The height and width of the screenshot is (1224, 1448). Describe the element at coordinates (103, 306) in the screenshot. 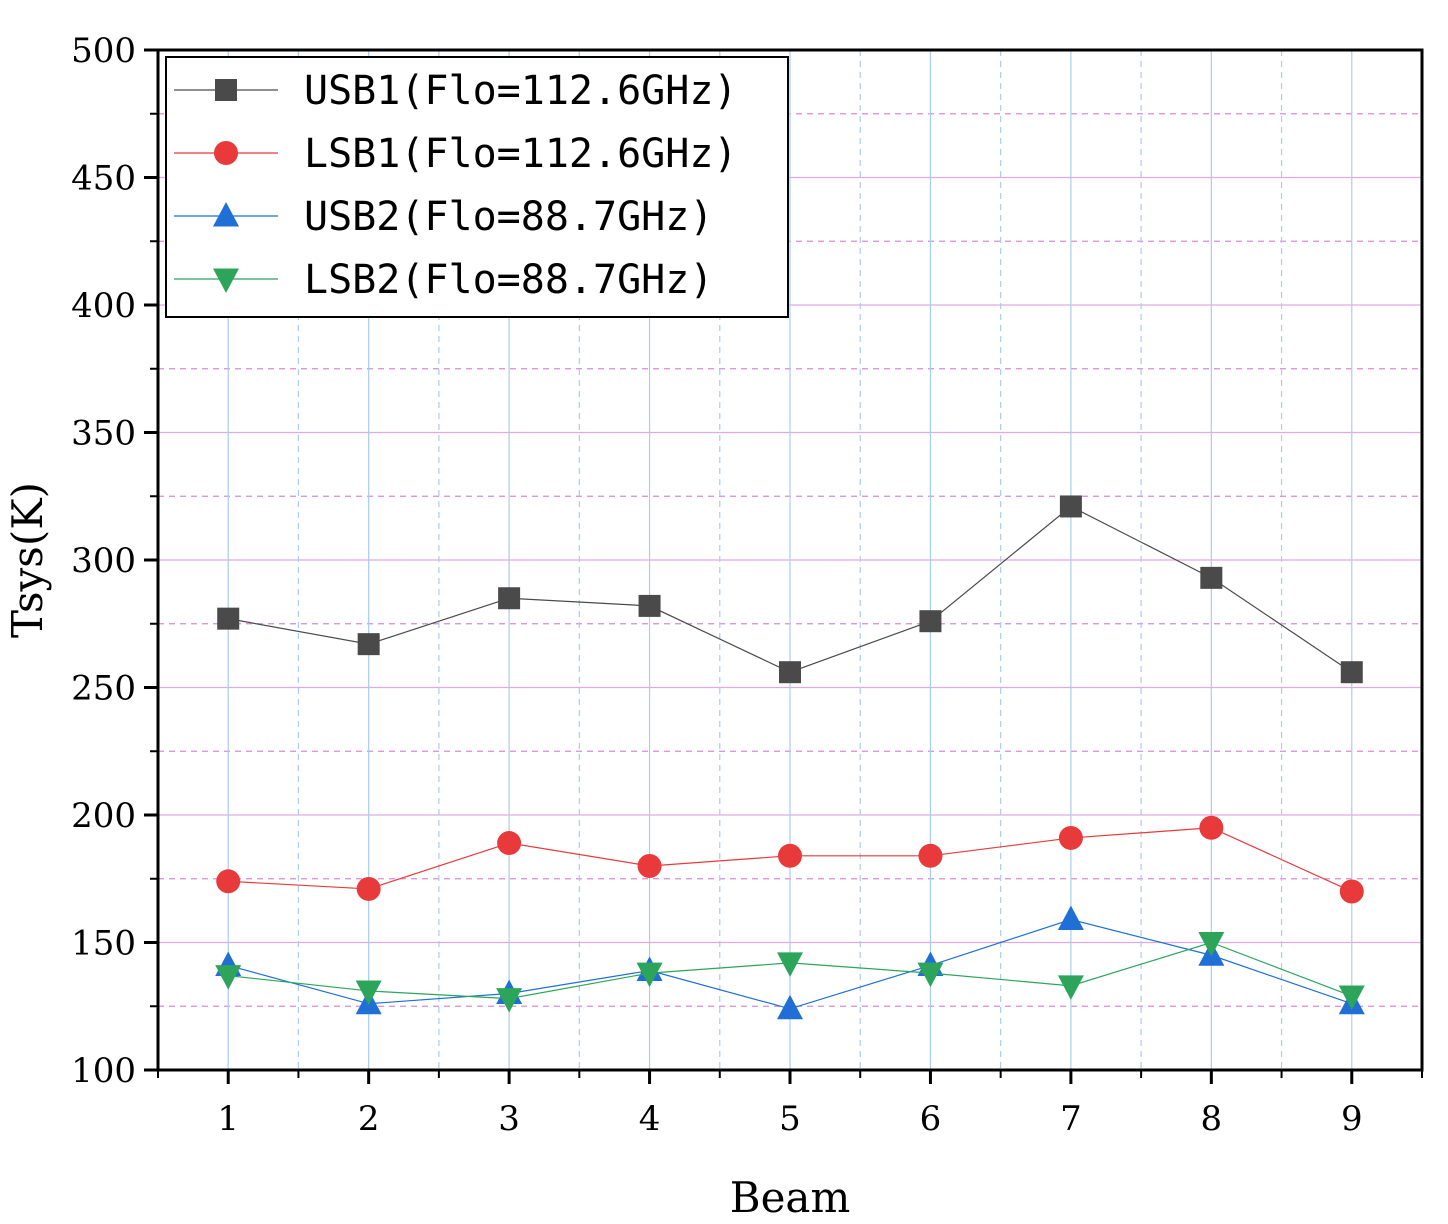

I see `y-tick-label: 400` at that location.